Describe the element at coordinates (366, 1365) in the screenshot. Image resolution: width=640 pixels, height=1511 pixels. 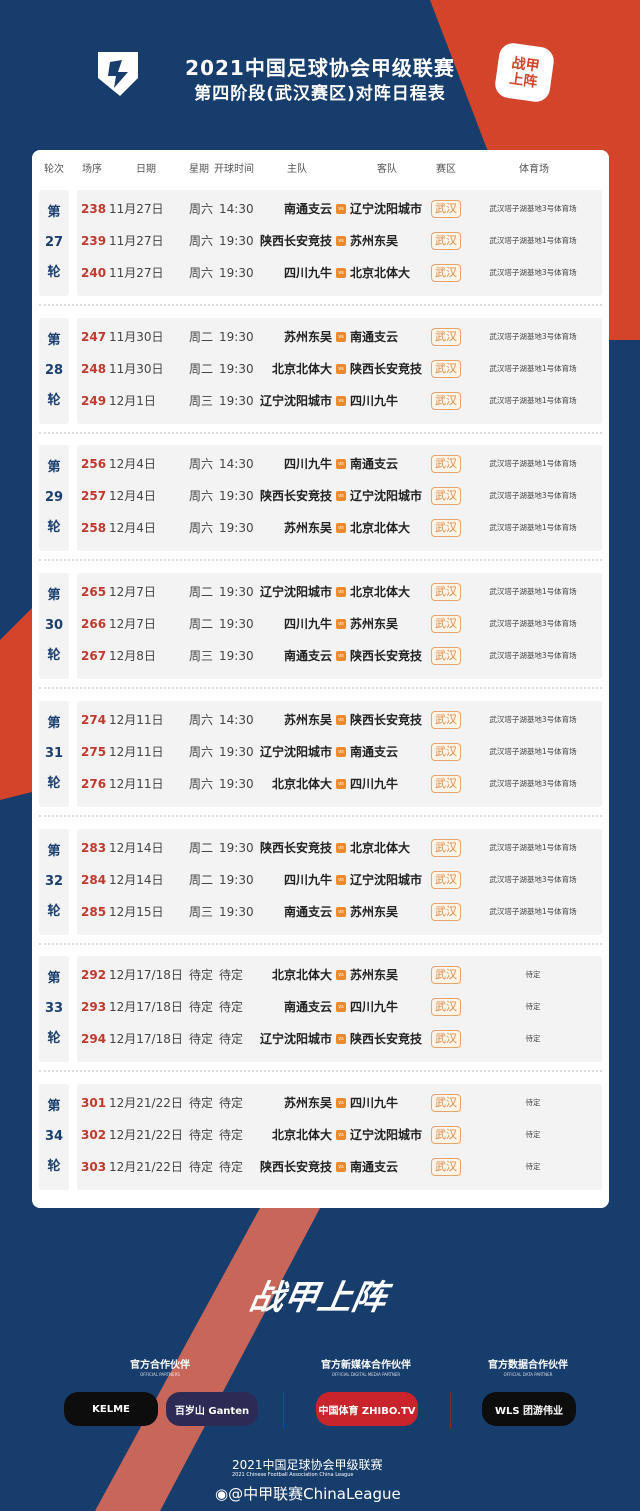
I see `partner-title-text: 官方新媒体合作伙伴` at that location.